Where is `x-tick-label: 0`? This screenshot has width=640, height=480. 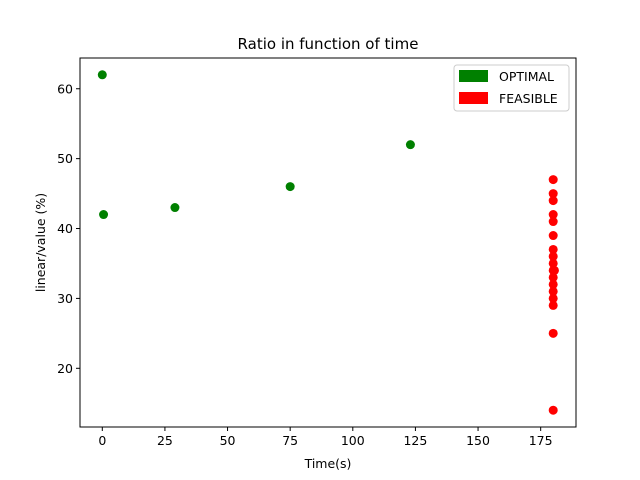
x-tick-label: 0 is located at coordinates (102, 440).